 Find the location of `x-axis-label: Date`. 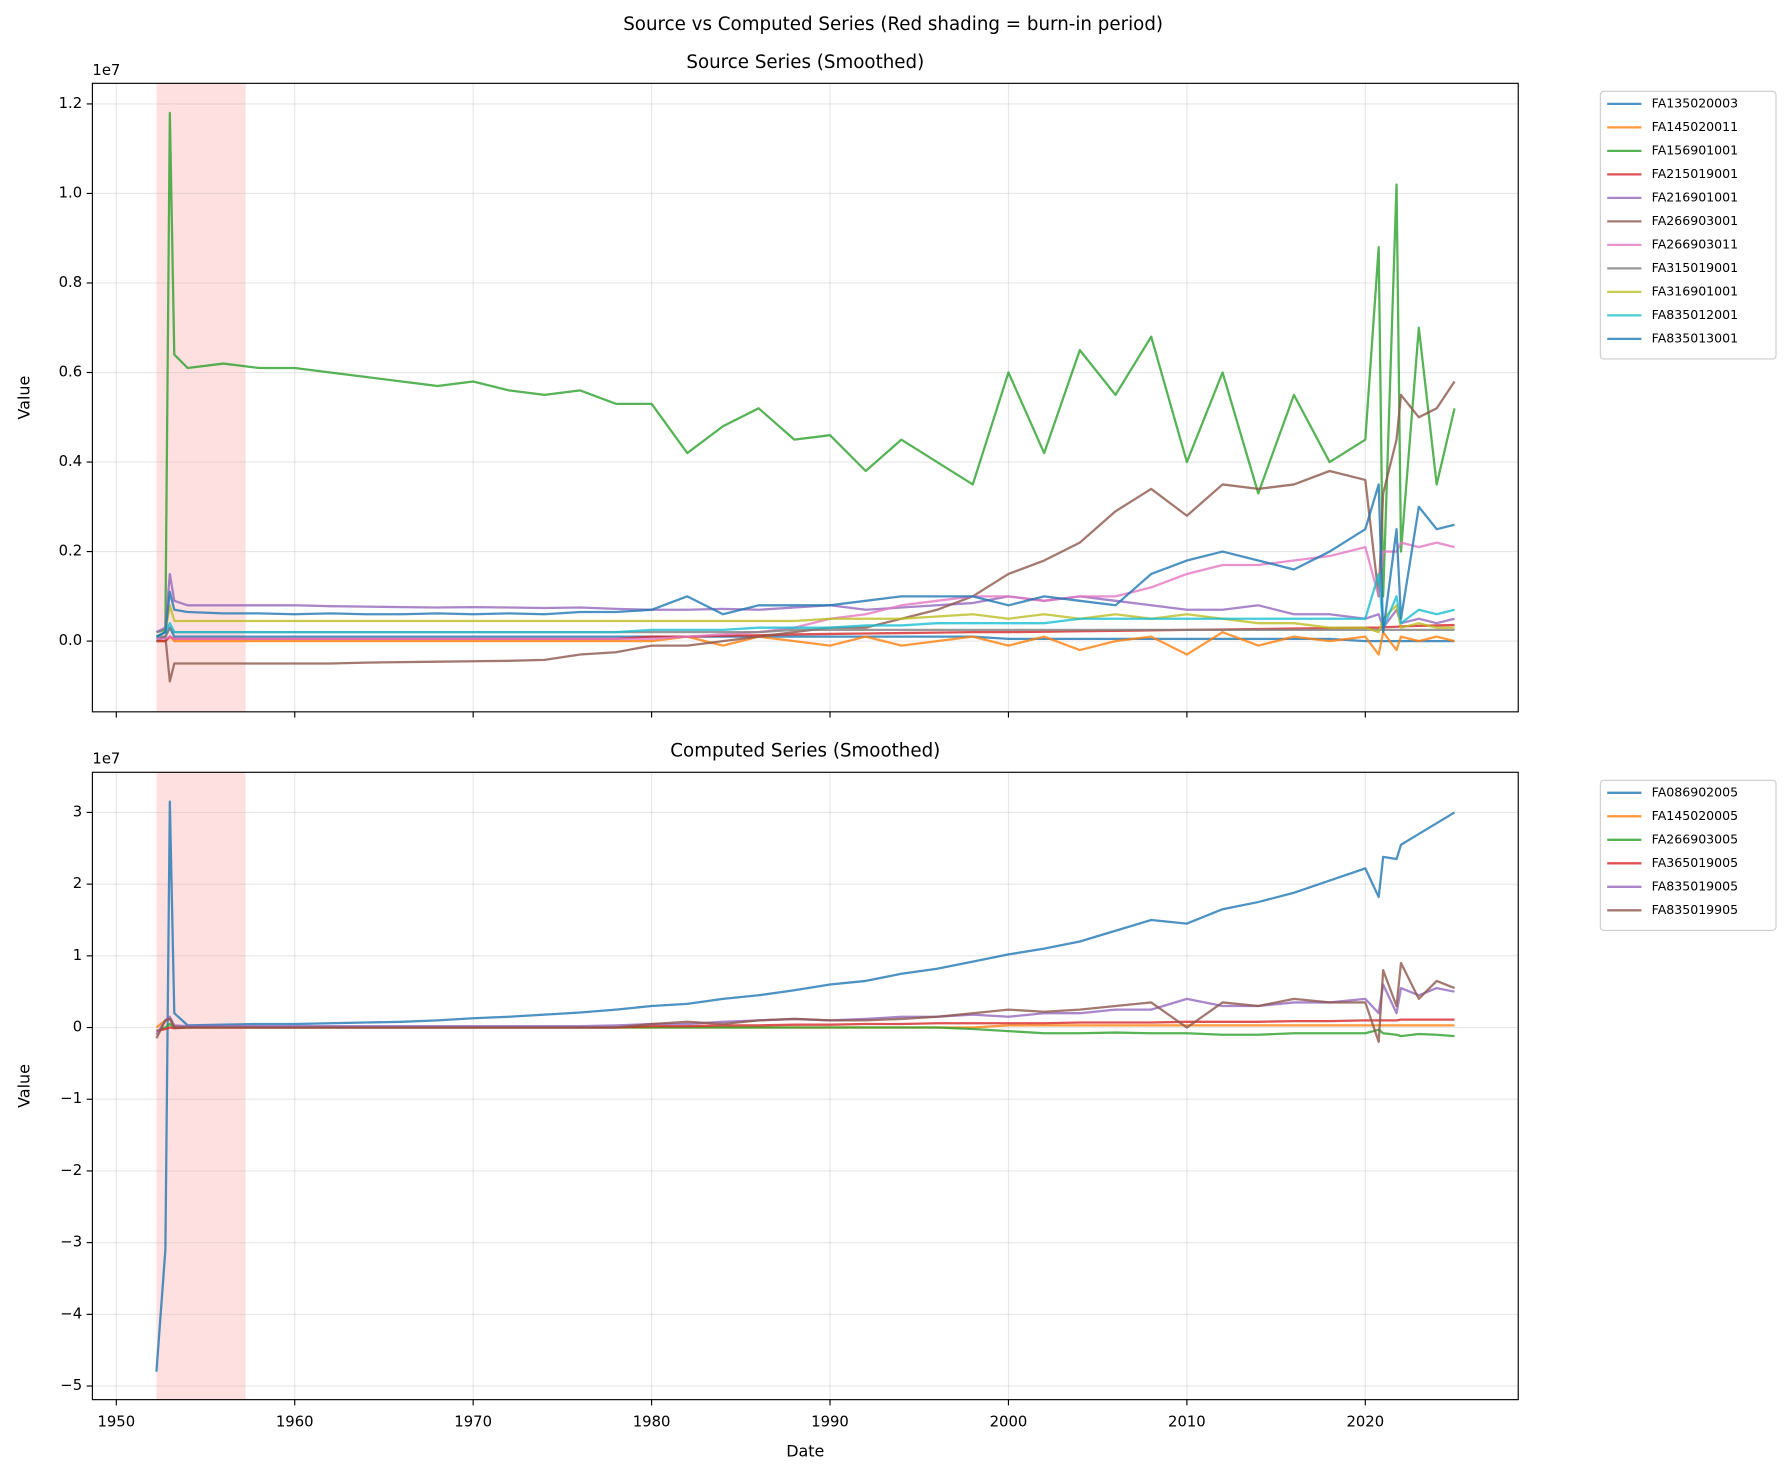

x-axis-label: Date is located at coordinates (805, 1451).